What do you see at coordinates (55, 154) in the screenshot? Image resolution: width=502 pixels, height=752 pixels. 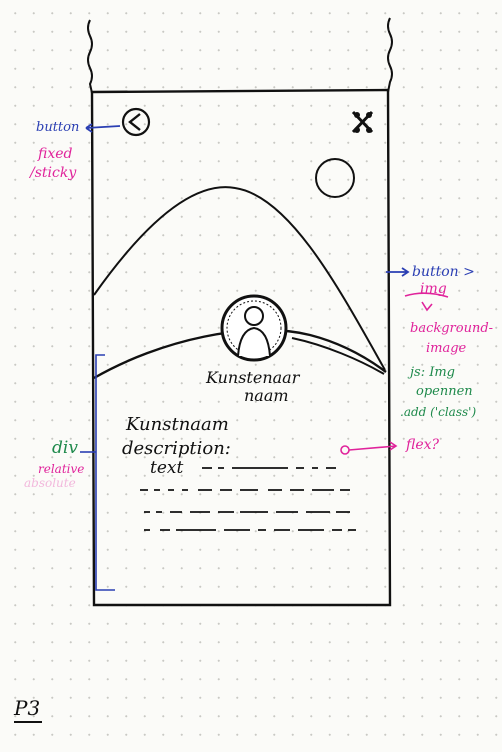 I see `annotation-fixed: fixed` at bounding box center [55, 154].